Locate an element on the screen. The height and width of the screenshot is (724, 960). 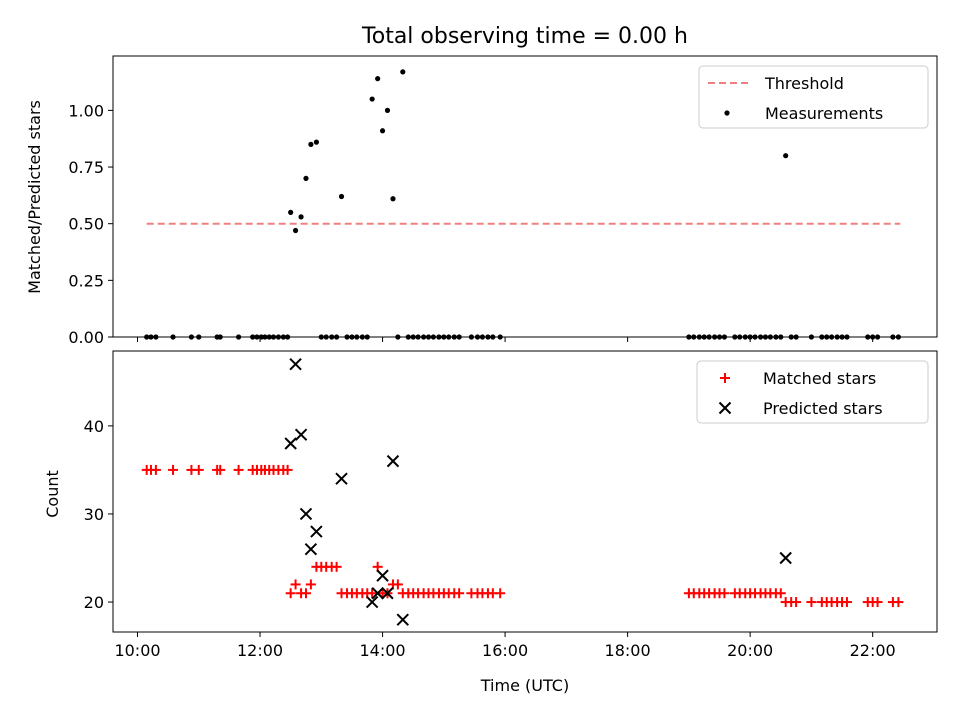
top-chart-title: Total observing time = 0.00 h is located at coordinates (524, 36).